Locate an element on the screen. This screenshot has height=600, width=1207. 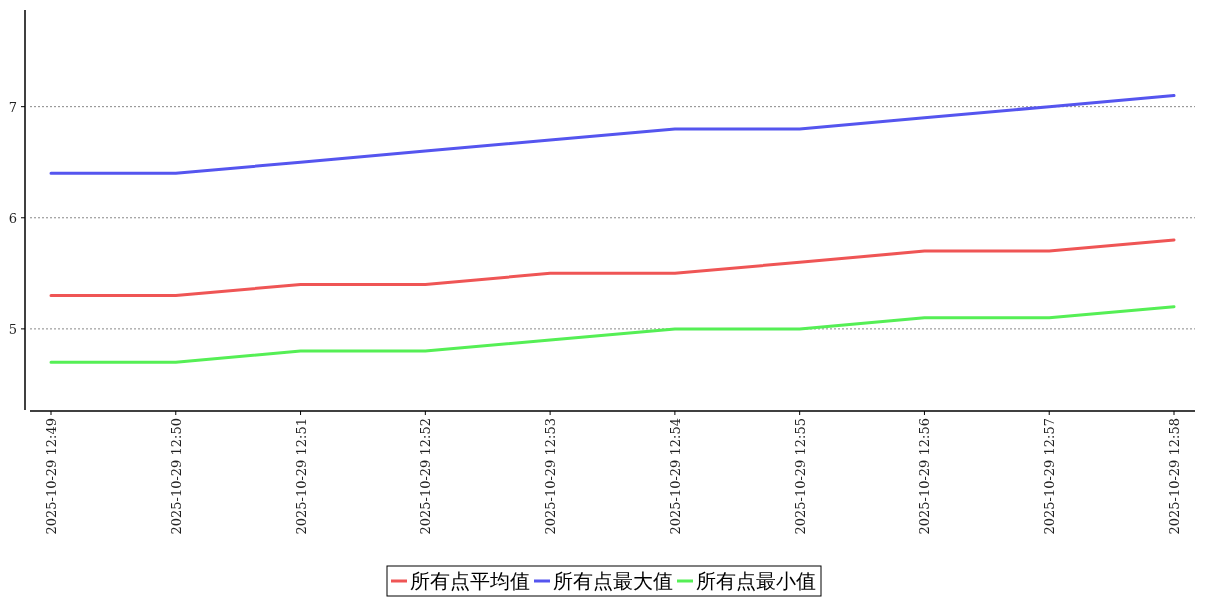
x-tick-label: 2025-10-29 12:50 is located at coordinates (176, 476).